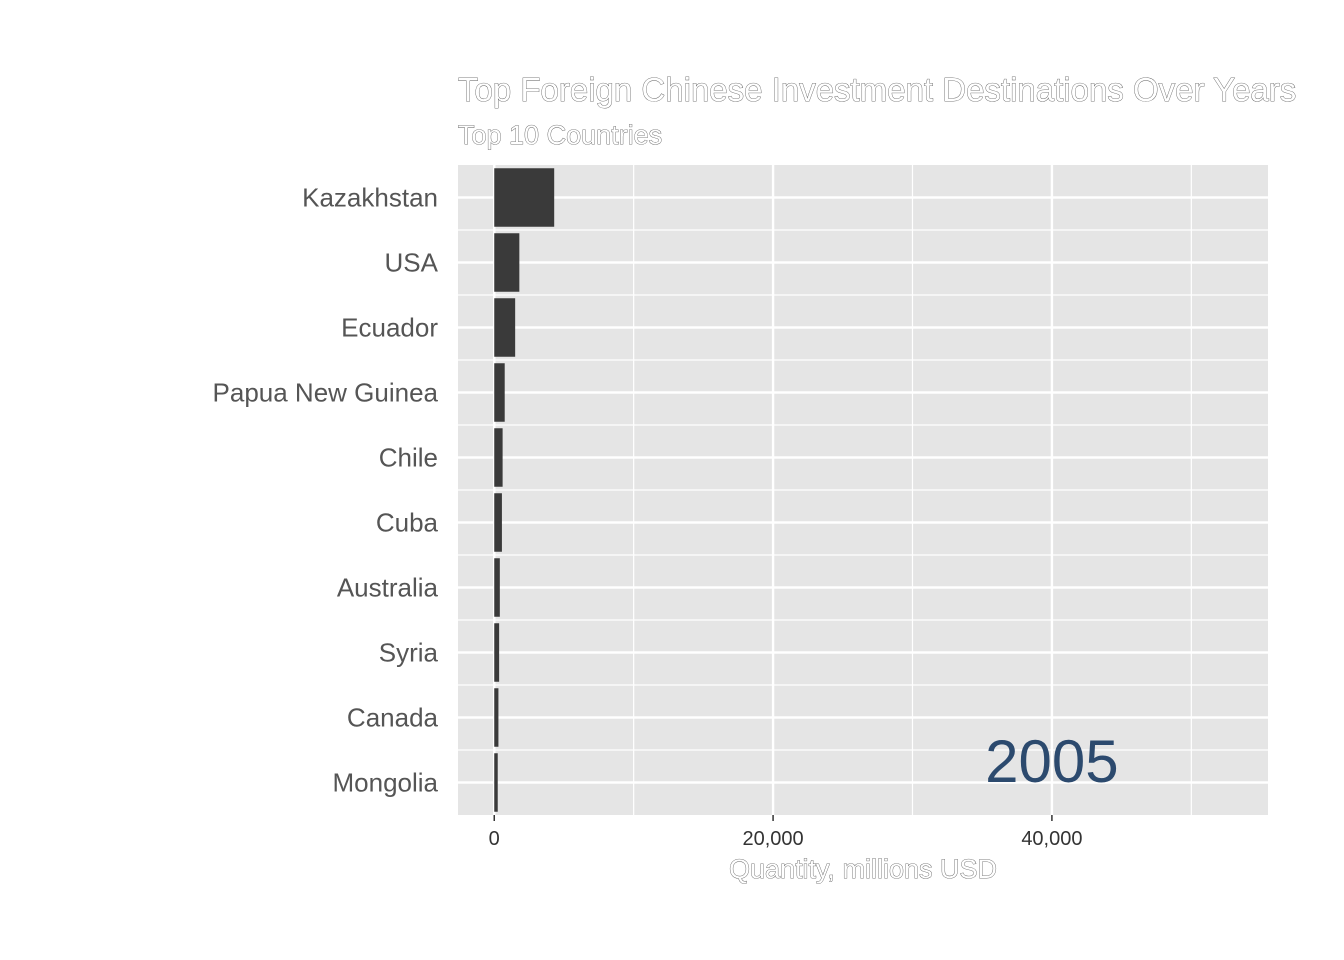 This screenshot has height=960, width=1344. What do you see at coordinates (409, 653) in the screenshot?
I see `category-label: Syria` at bounding box center [409, 653].